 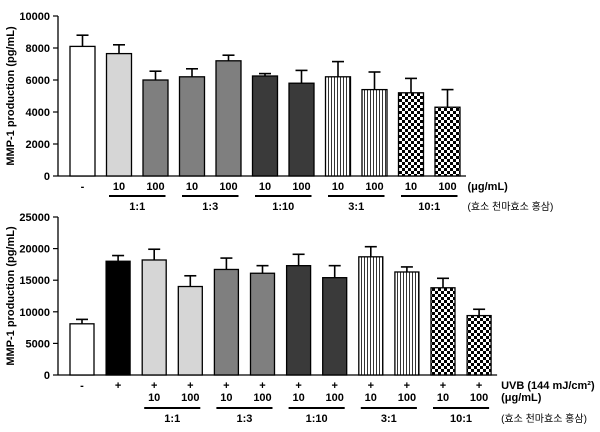 What do you see at coordinates (38, 145) in the screenshot?
I see `y-tick-label: 2000` at bounding box center [38, 145].